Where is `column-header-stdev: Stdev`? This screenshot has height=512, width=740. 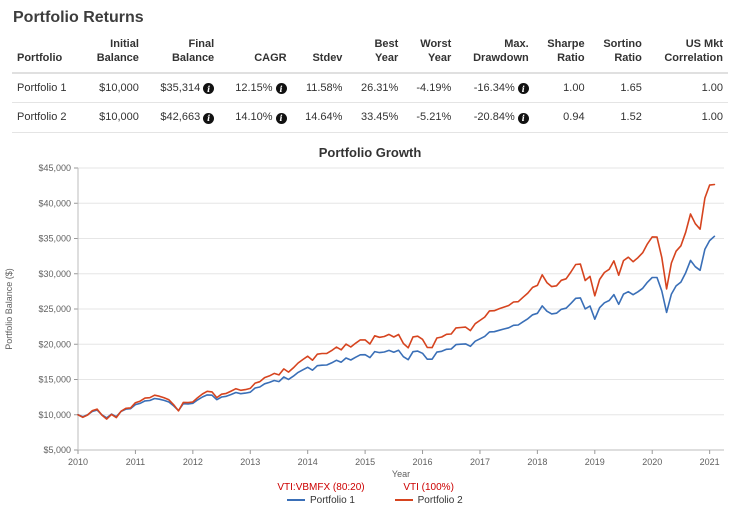
column-header-stdev: Stdev is located at coordinates (319, 54).